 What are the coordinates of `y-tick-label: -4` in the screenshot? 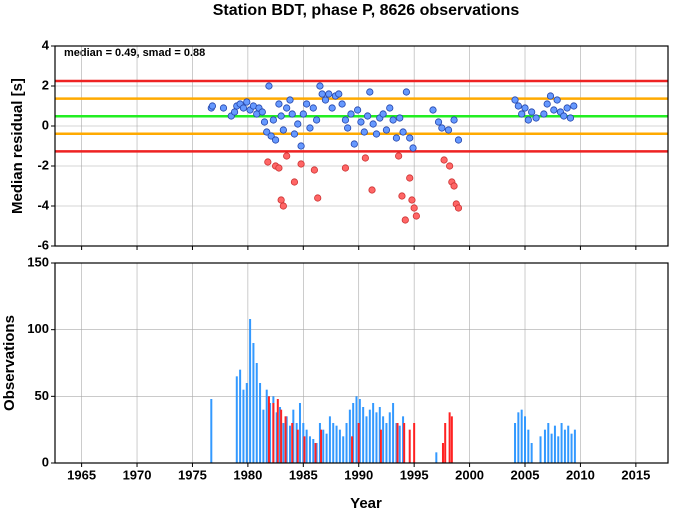 It's located at (43, 204).